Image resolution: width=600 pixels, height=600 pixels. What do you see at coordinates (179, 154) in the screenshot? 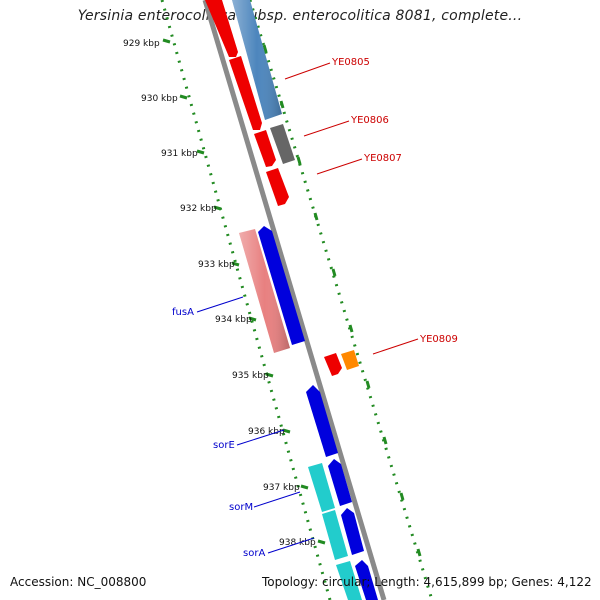
I see `tick-931: 931 kbp` at bounding box center [179, 154].